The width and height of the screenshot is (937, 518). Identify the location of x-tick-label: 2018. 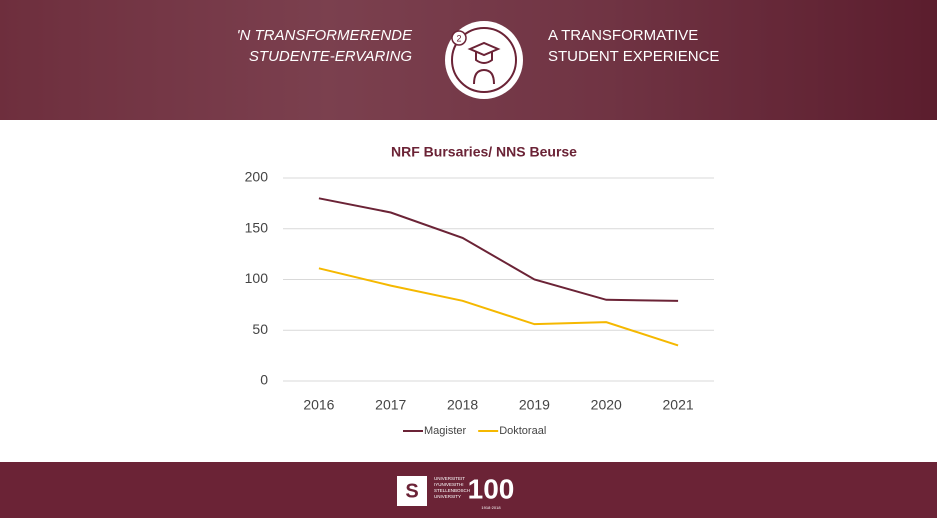
(462, 405).